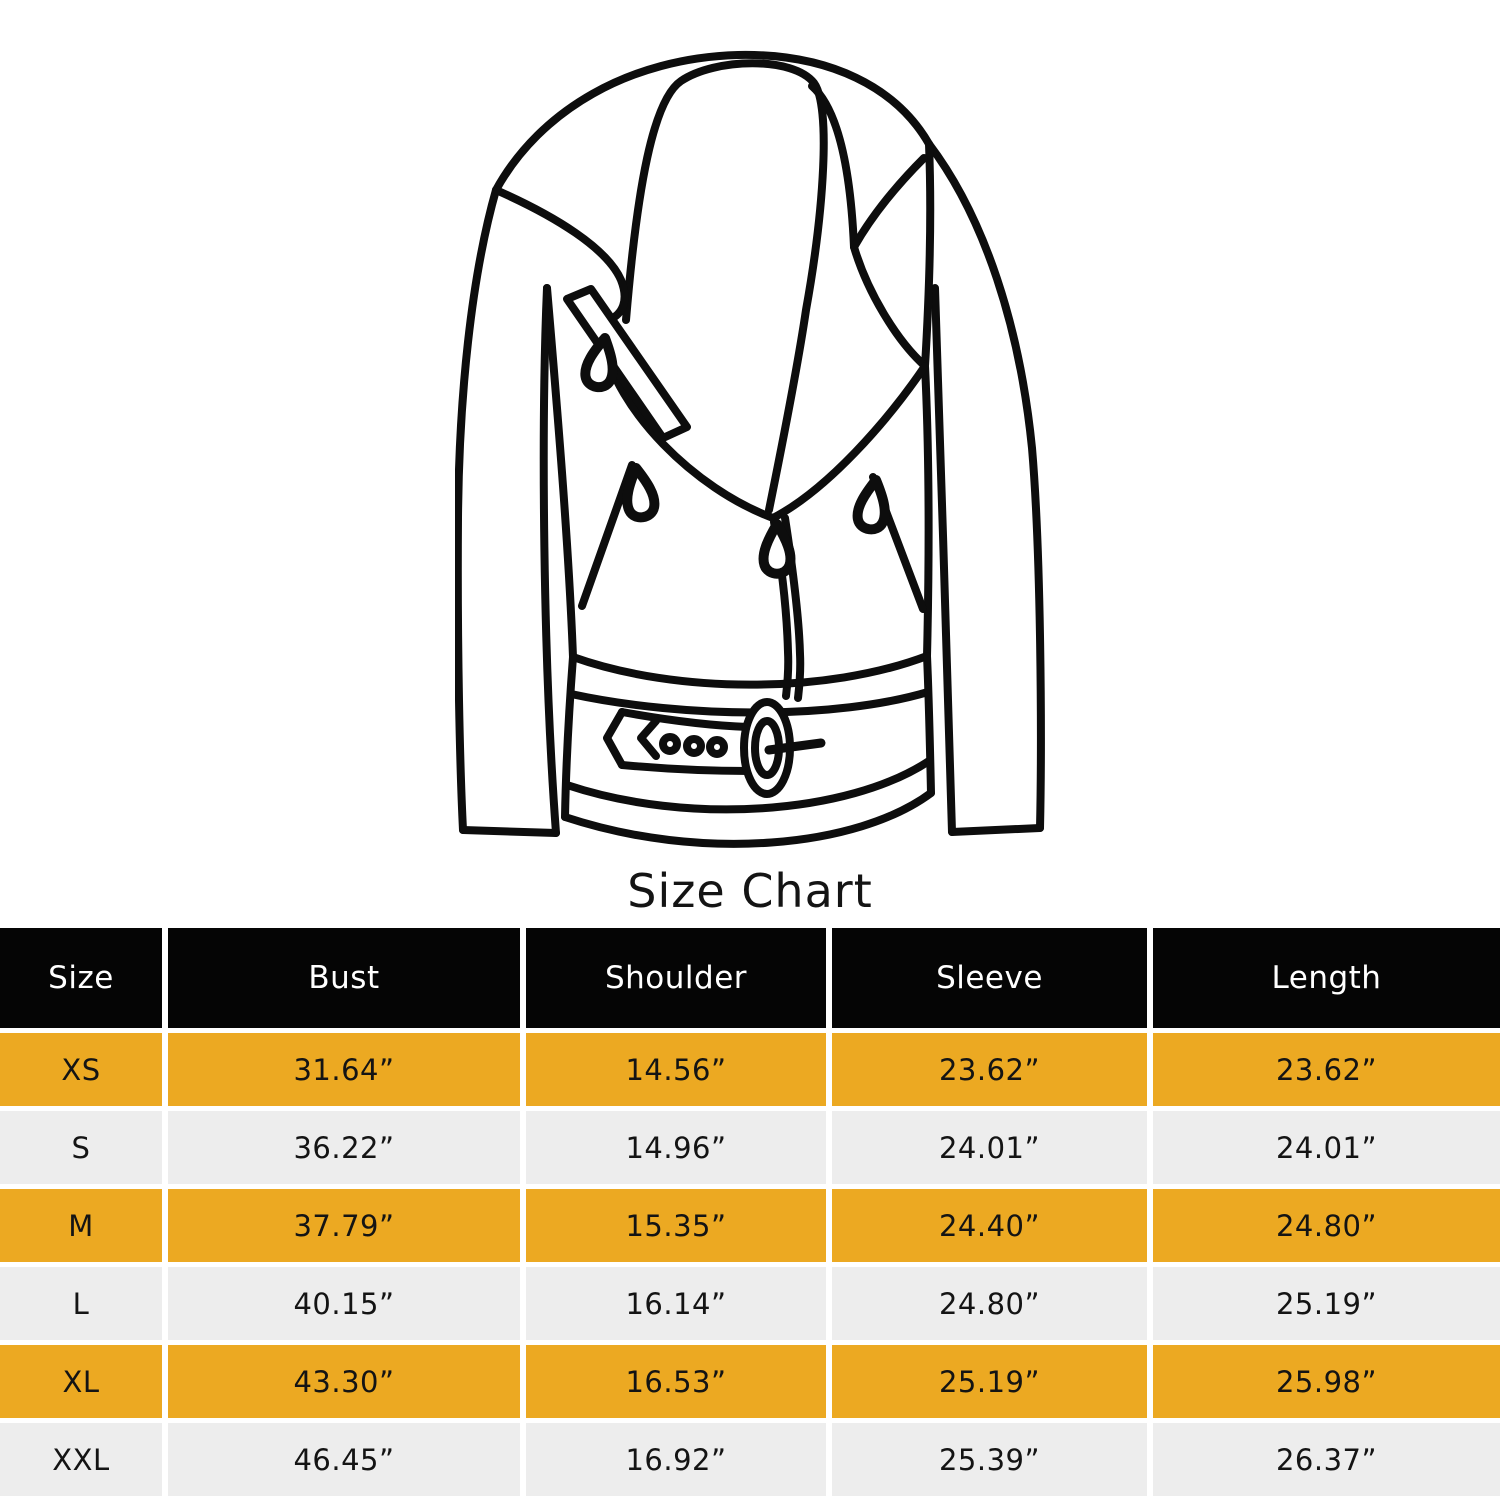 This screenshot has height=1500, width=1500. I want to click on belt-bottom-edge, so click(748, 785).